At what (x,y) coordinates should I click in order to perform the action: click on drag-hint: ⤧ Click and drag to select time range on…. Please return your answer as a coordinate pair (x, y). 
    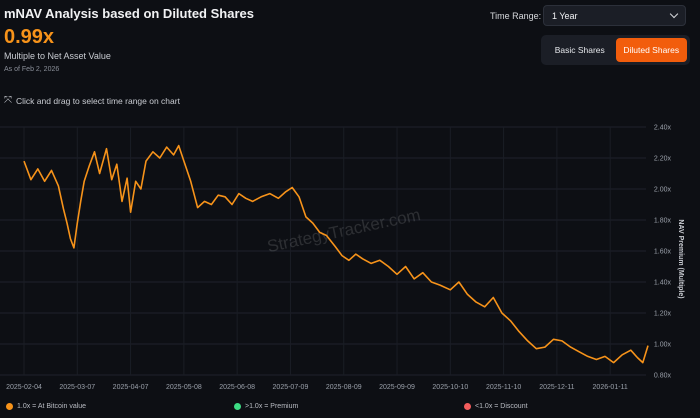
    Looking at the image, I should click on (92, 100).